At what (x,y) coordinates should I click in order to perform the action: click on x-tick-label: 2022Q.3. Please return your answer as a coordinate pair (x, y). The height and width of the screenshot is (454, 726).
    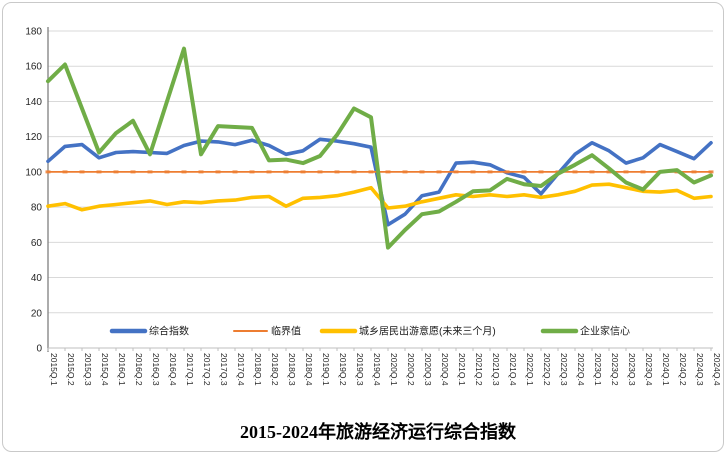
    Looking at the image, I should click on (564, 369).